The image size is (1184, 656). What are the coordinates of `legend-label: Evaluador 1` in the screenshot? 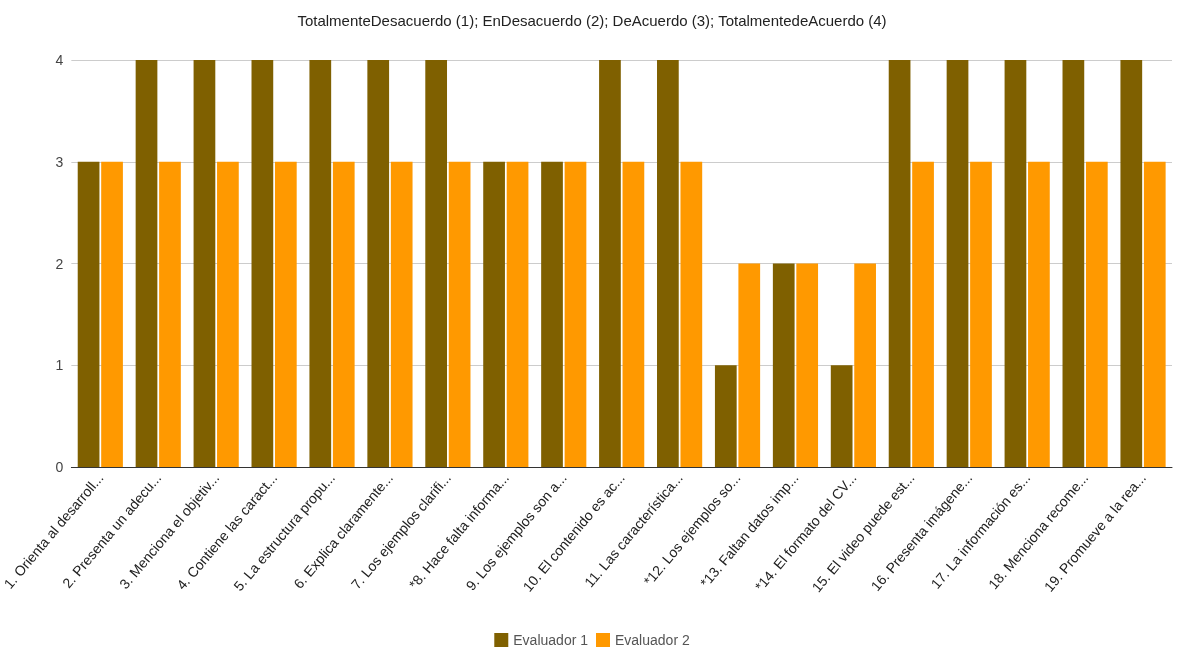 It's located at (551, 640).